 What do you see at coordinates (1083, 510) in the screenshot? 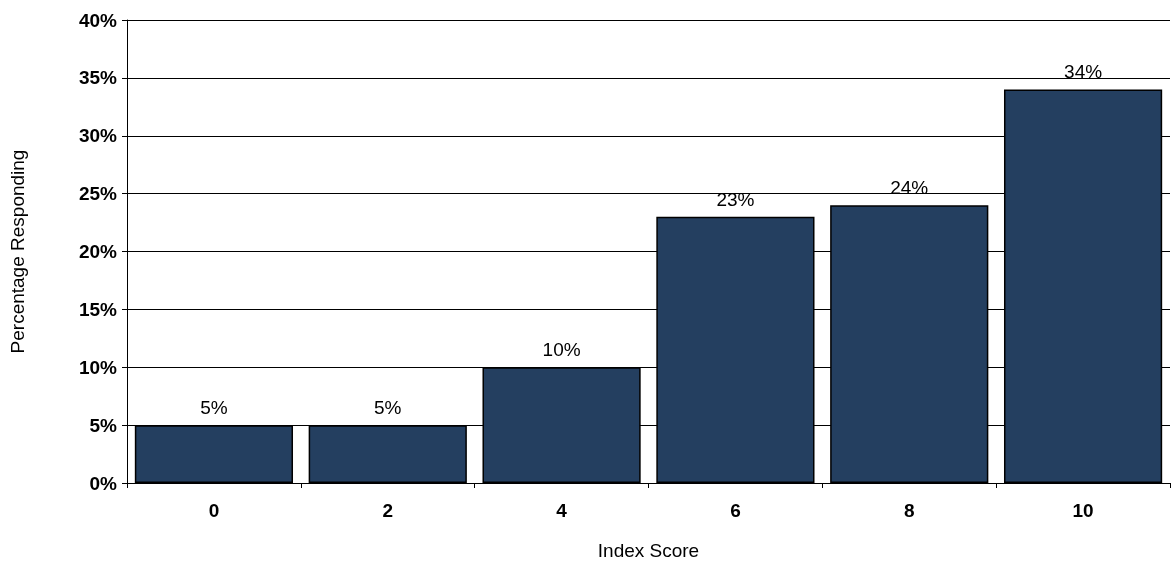
I see `x-tick-label: 10` at bounding box center [1083, 510].